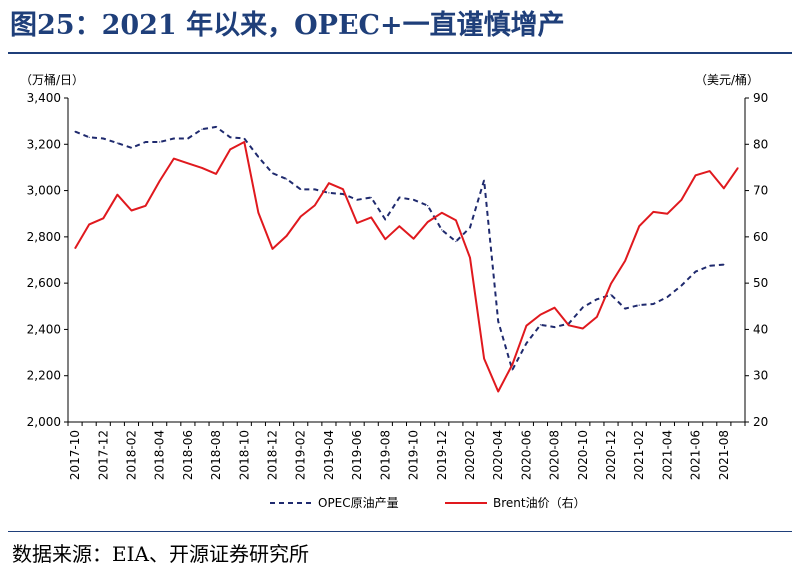 This screenshot has width=800, height=574. I want to click on x-tick-label: 2018-04, so click(160, 455).